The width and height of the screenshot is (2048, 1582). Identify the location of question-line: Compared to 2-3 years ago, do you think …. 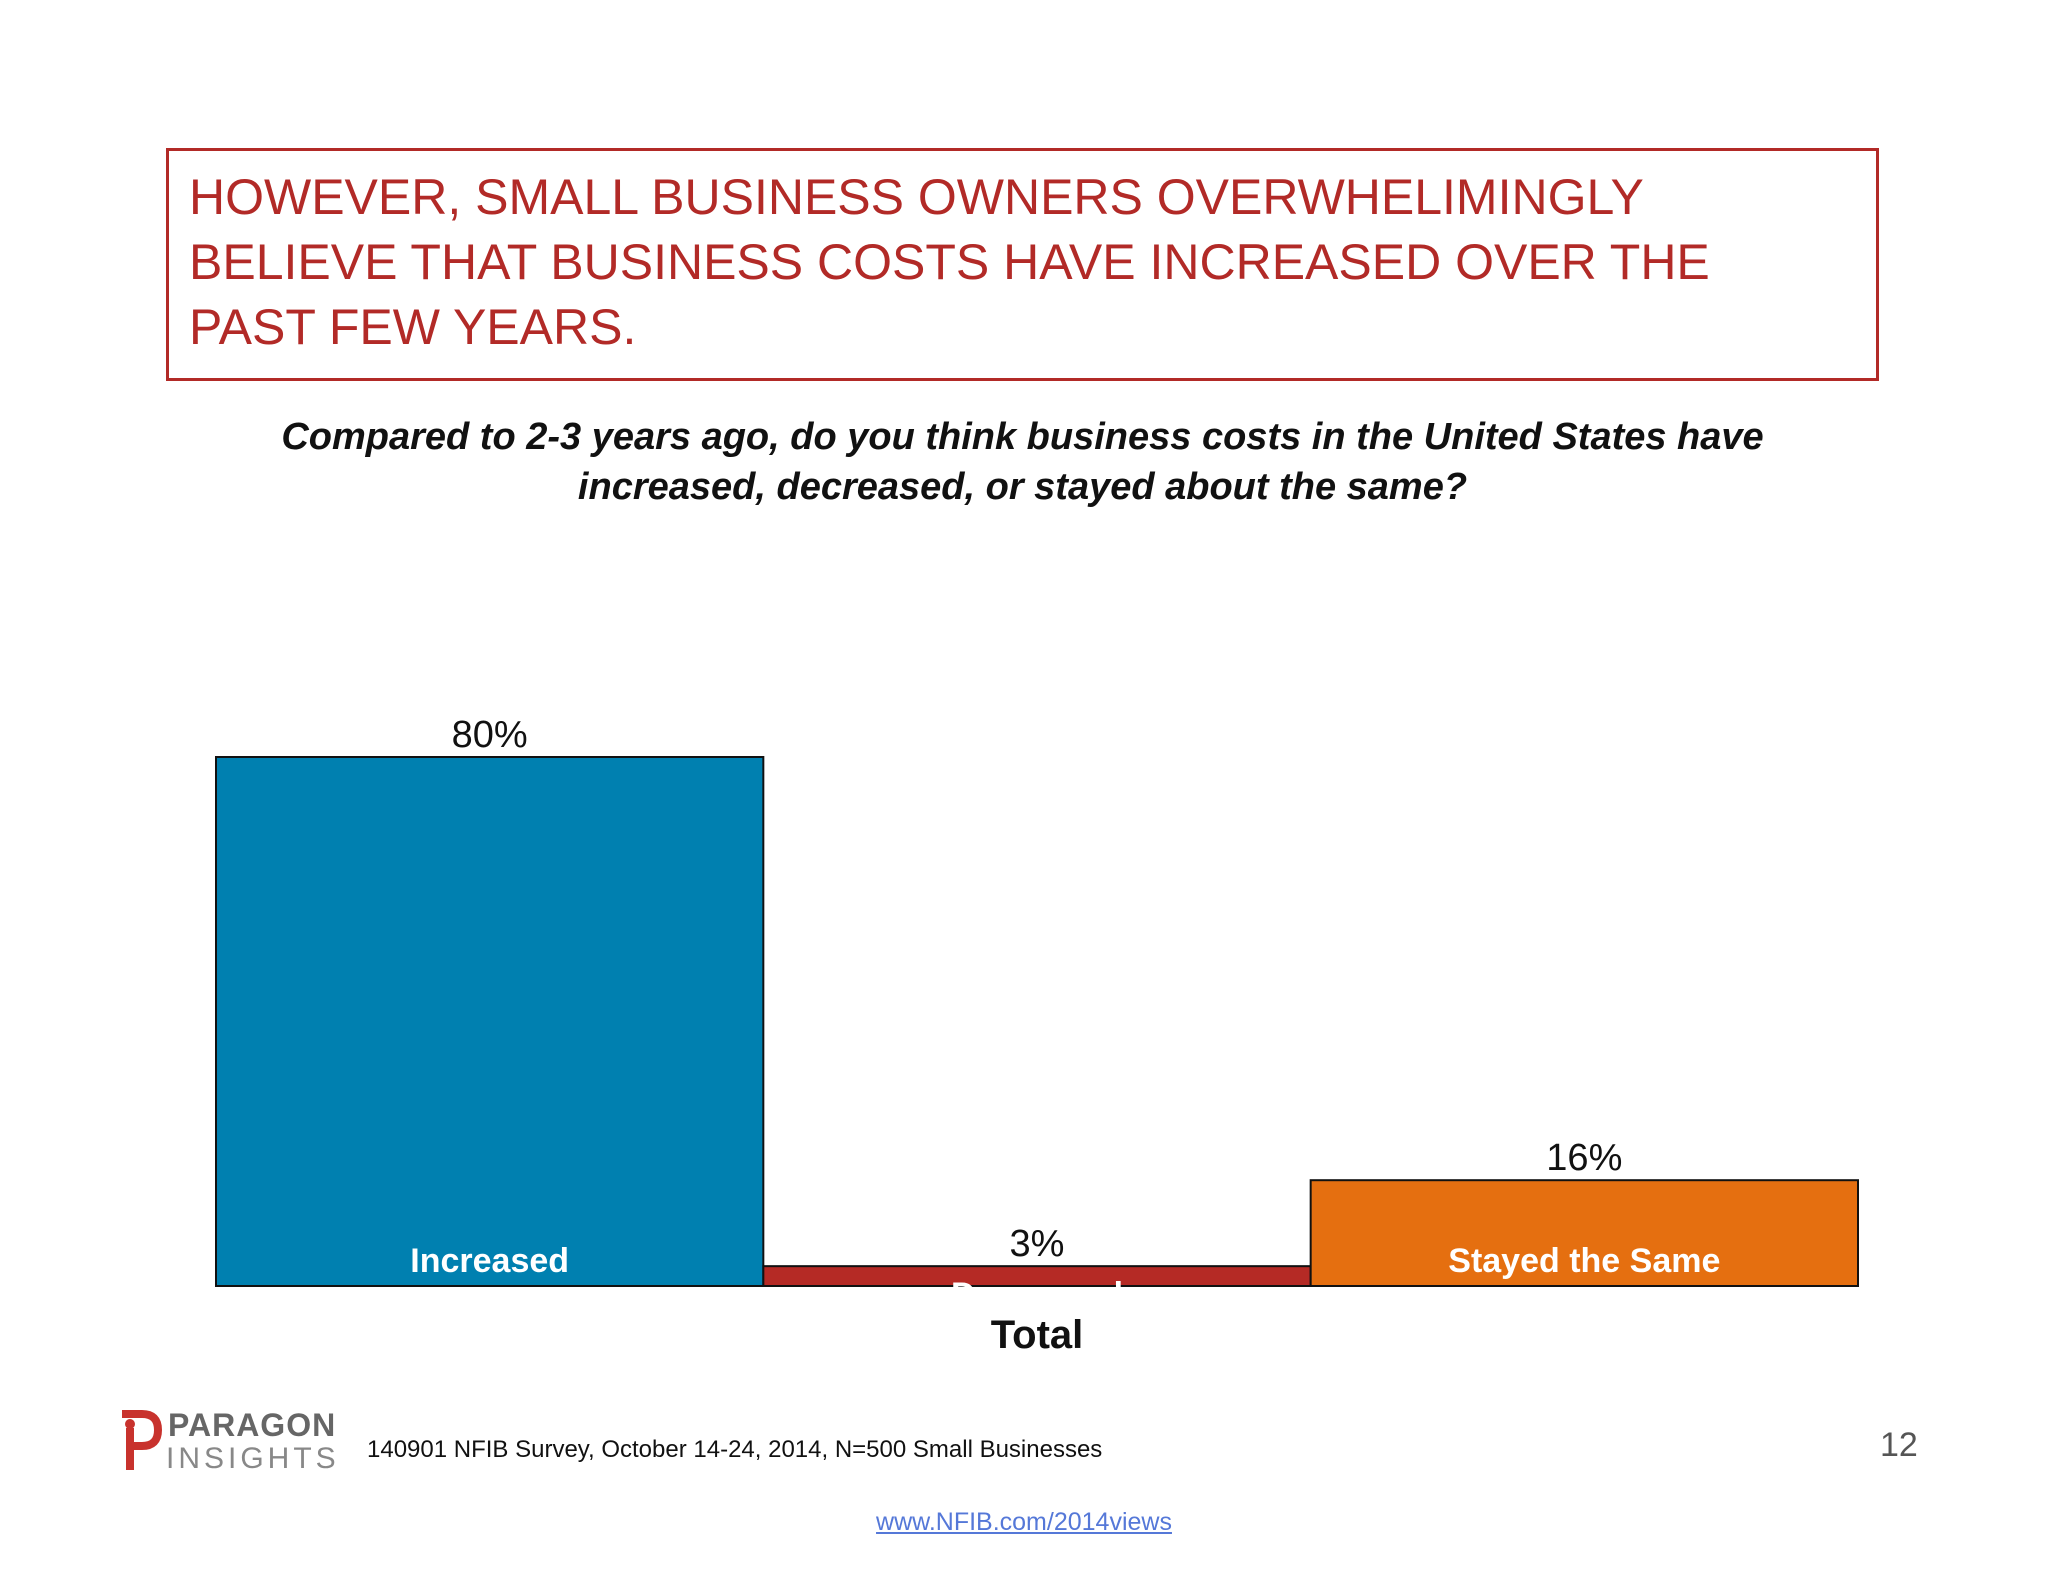
(1022, 437).